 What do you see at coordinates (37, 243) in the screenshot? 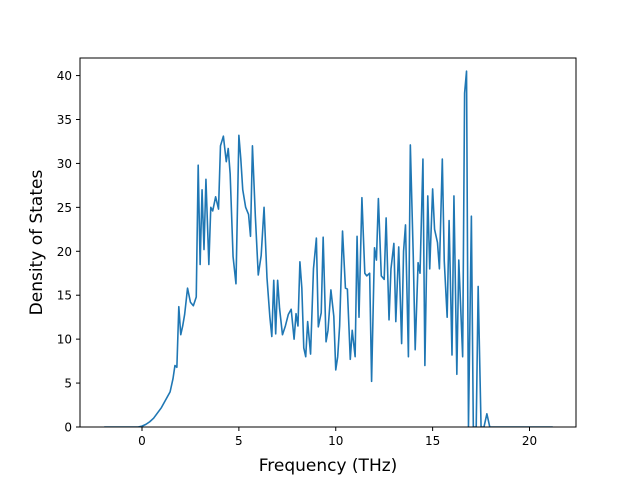
I see `y-axis-label: Density of States` at bounding box center [37, 243].